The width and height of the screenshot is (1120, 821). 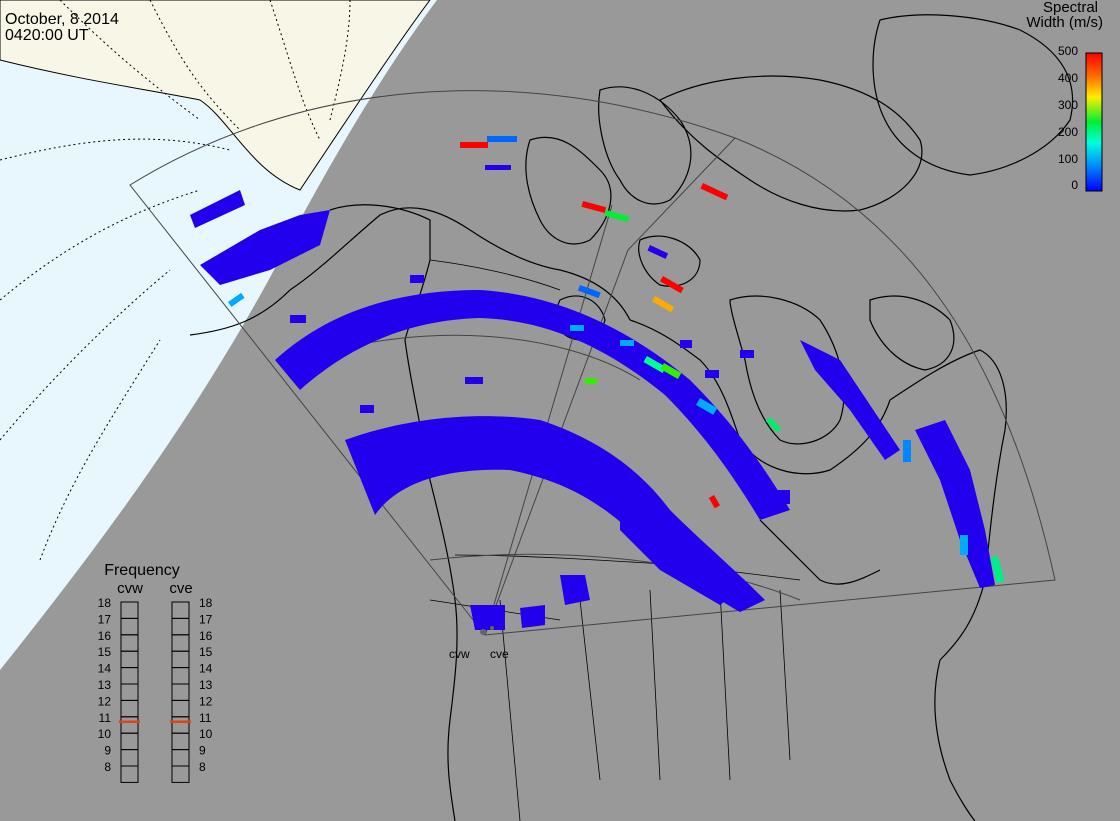 What do you see at coordinates (206, 734) in the screenshot?
I see `frequency-tick-right: 10` at bounding box center [206, 734].